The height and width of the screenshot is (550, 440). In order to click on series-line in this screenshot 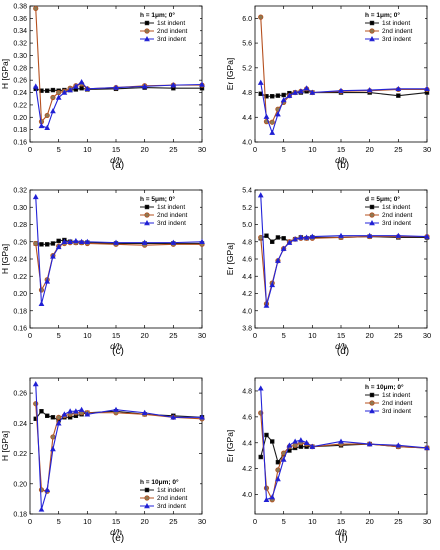, I will do `click(119, 250)`.